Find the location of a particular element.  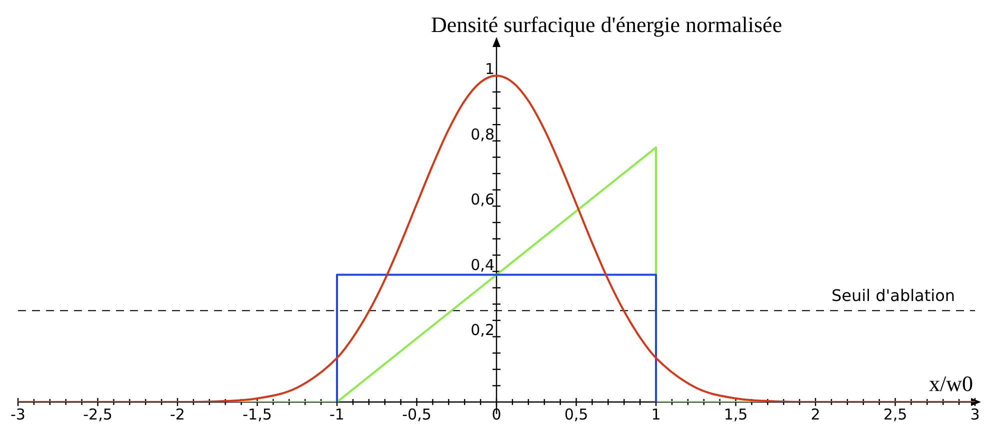

x-axis-title: x/w0 is located at coordinates (951, 383).